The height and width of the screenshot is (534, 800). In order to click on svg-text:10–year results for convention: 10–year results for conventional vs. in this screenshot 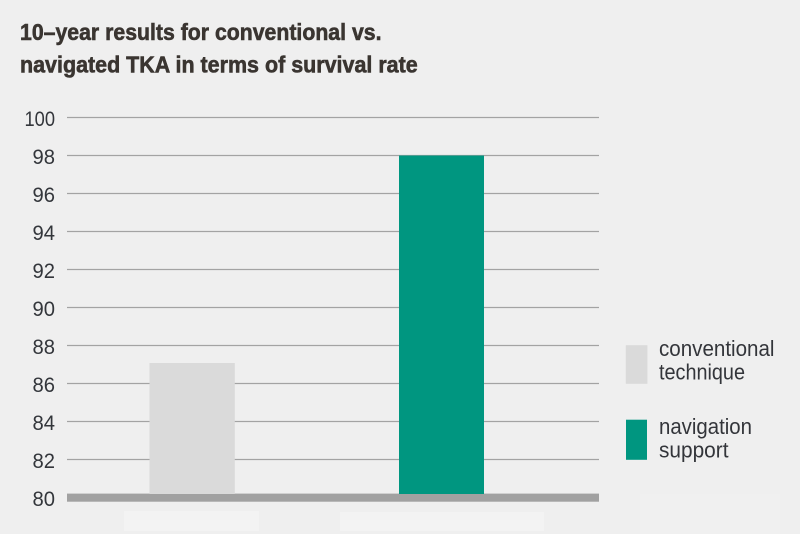, I will do `click(201, 32)`.